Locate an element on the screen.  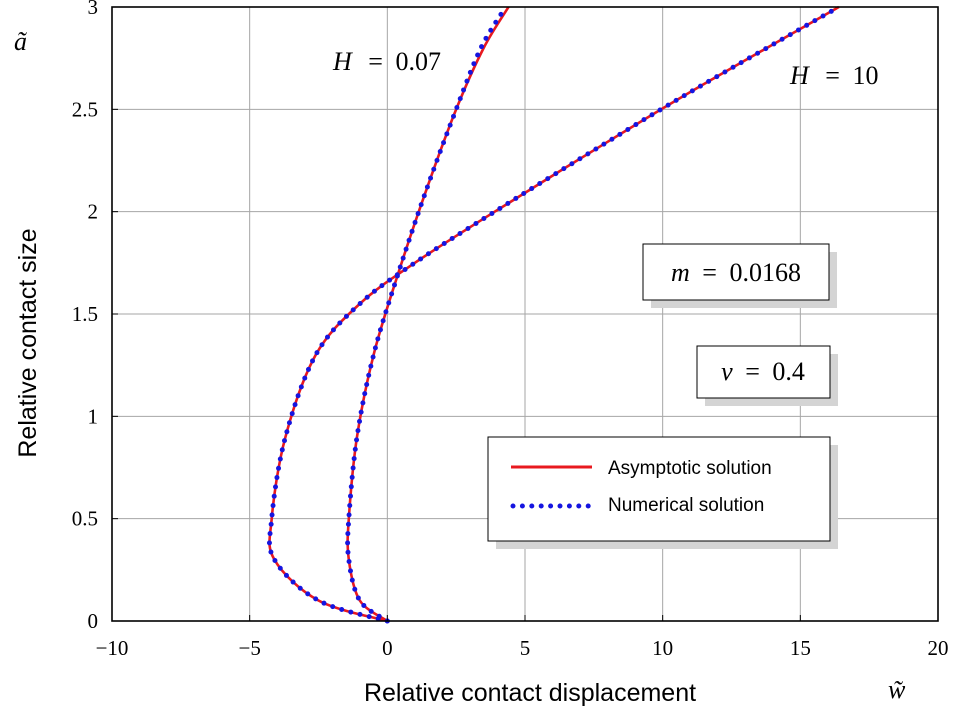
annotation-h-low-eq: = is located at coordinates (375, 61).